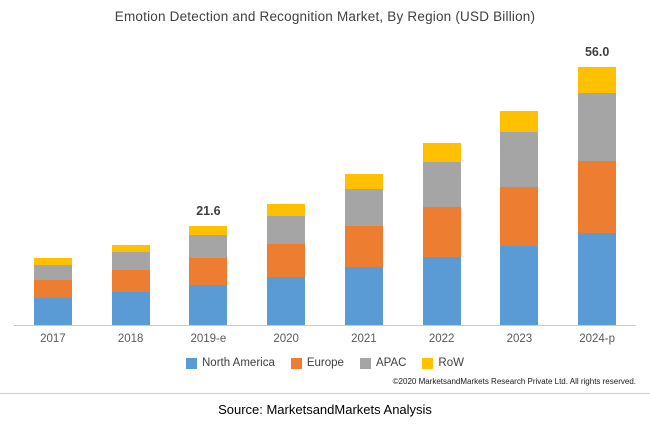 The height and width of the screenshot is (426, 650). Describe the element at coordinates (286, 339) in the screenshot. I see `x-axis-label-2020: 2020` at that location.